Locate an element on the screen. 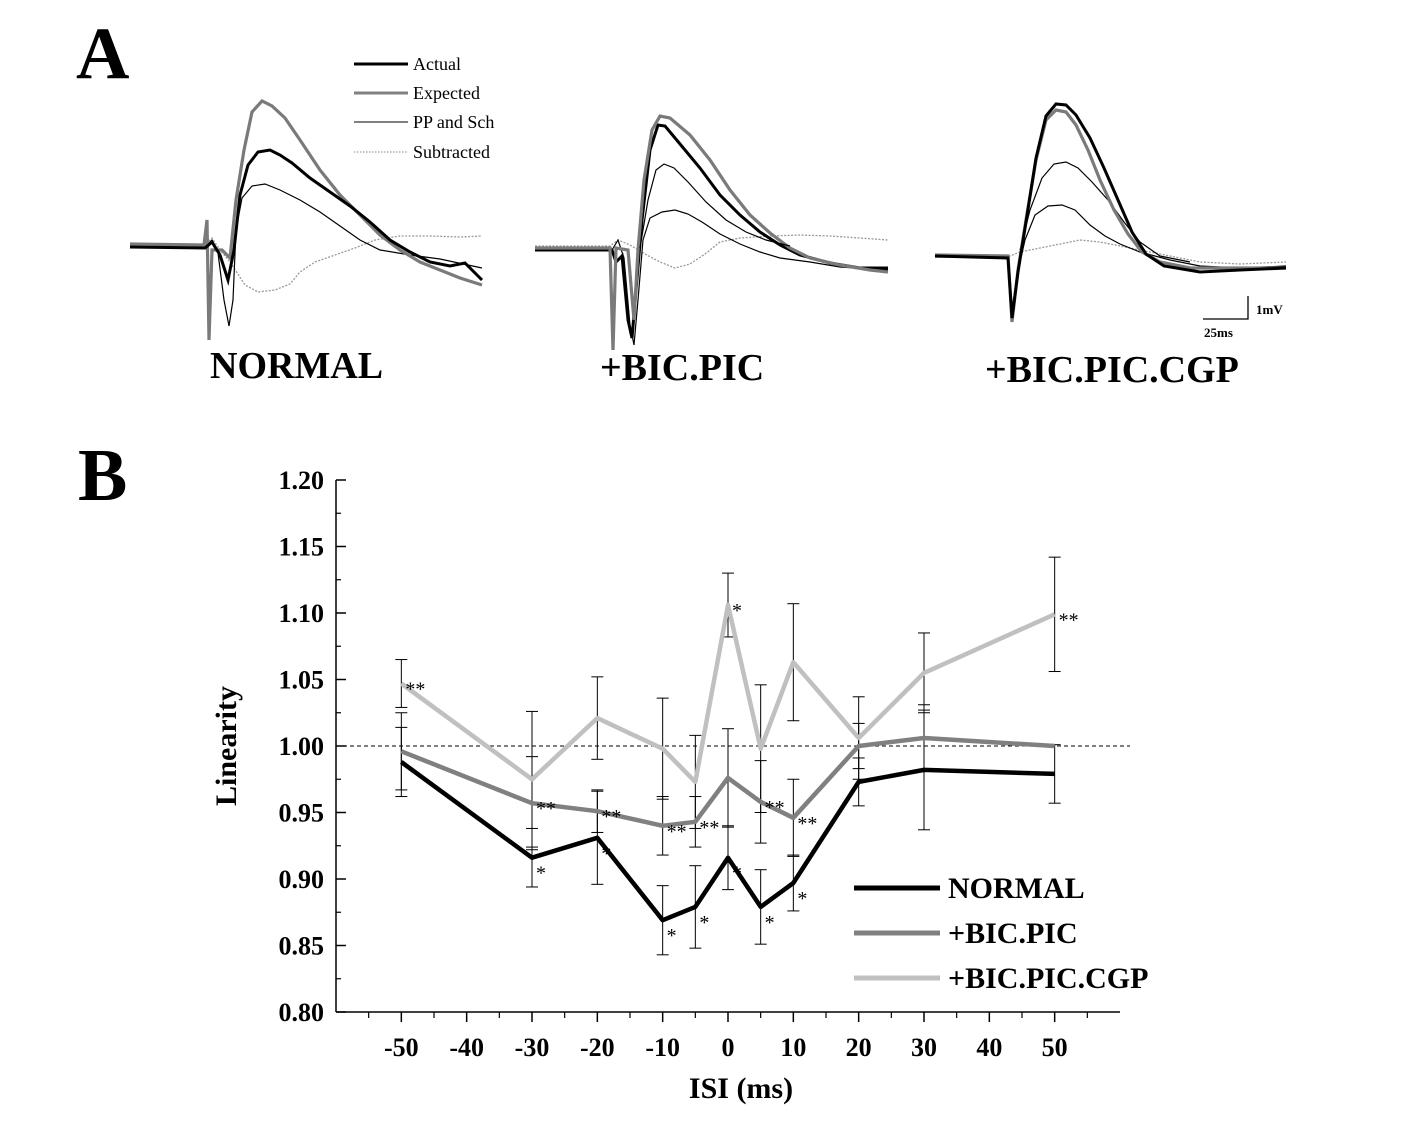  y-axis-title: Linearity is located at coordinates (226, 746).